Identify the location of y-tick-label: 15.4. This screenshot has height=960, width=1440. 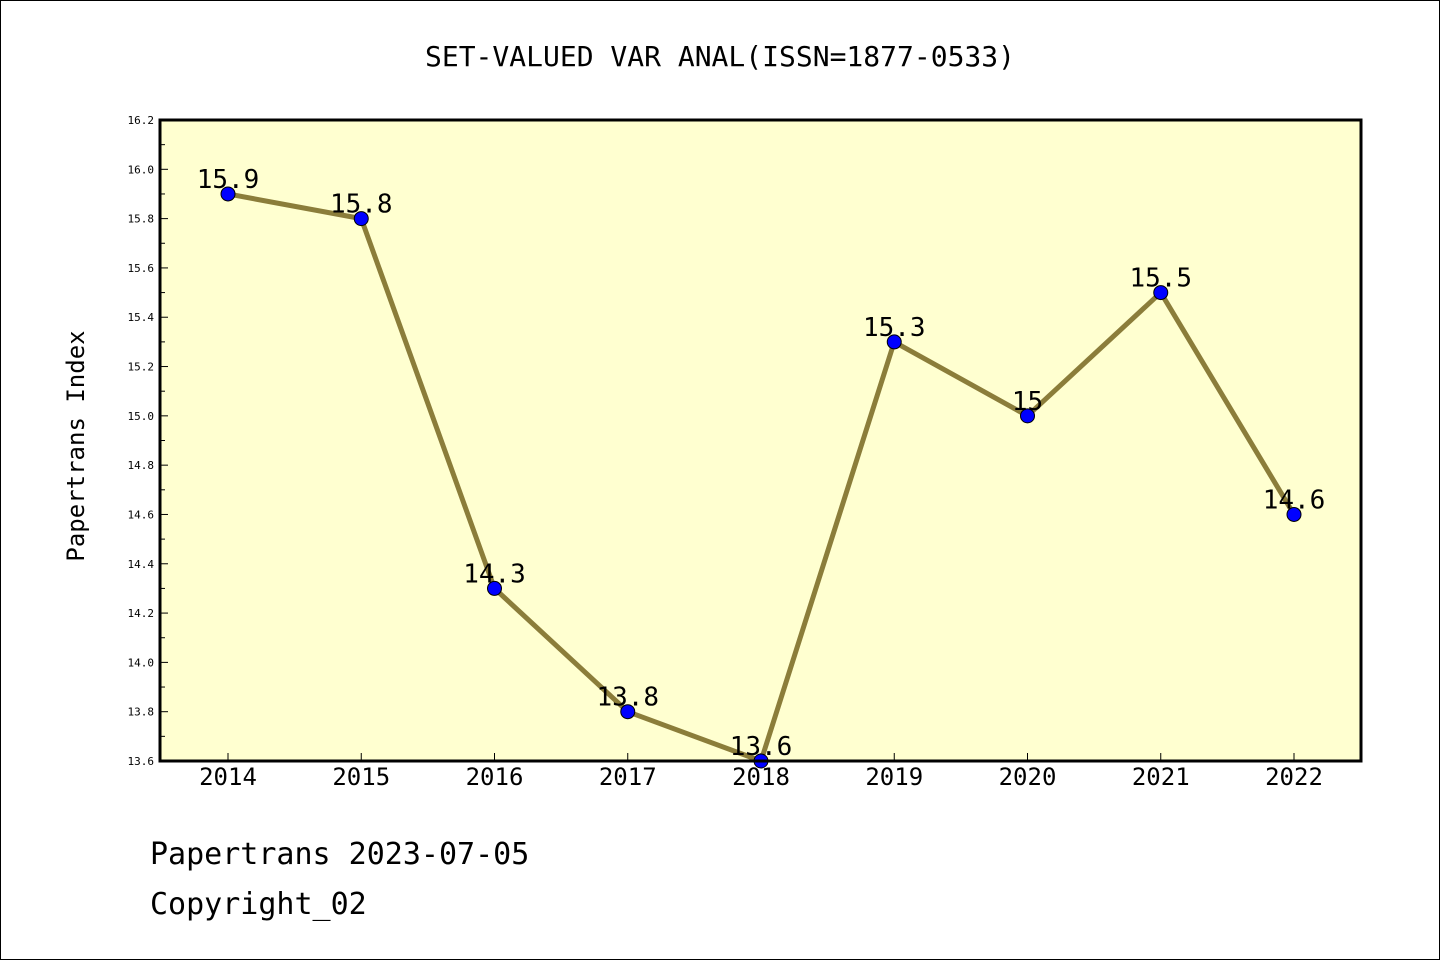
(141, 317).